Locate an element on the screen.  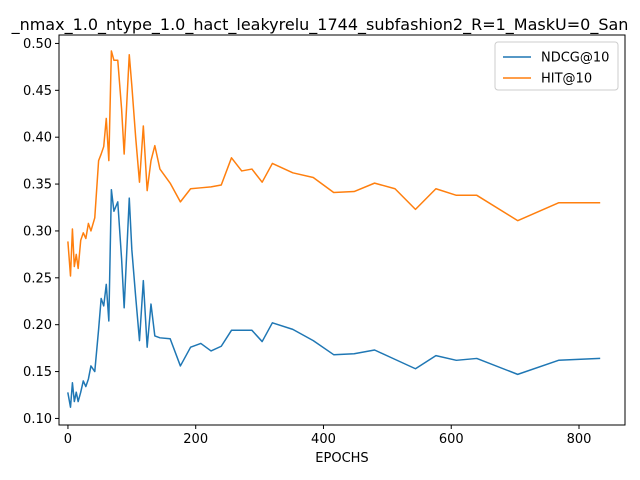
y-tick-label: 0.25 is located at coordinates (37, 278).